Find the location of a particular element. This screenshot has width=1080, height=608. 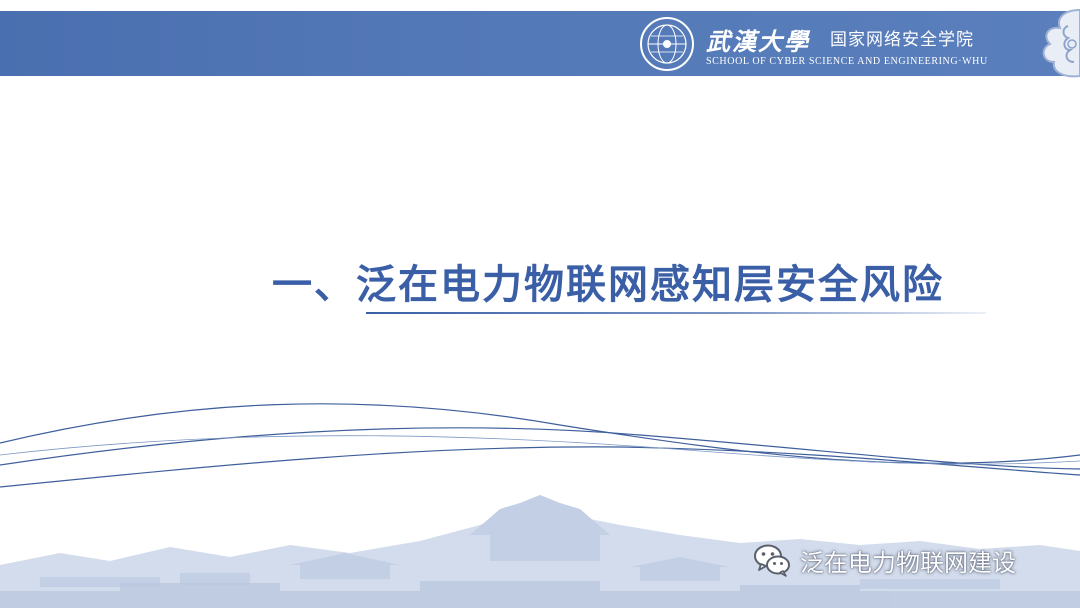

cloud-ornament-icon is located at coordinates (1061, 43).